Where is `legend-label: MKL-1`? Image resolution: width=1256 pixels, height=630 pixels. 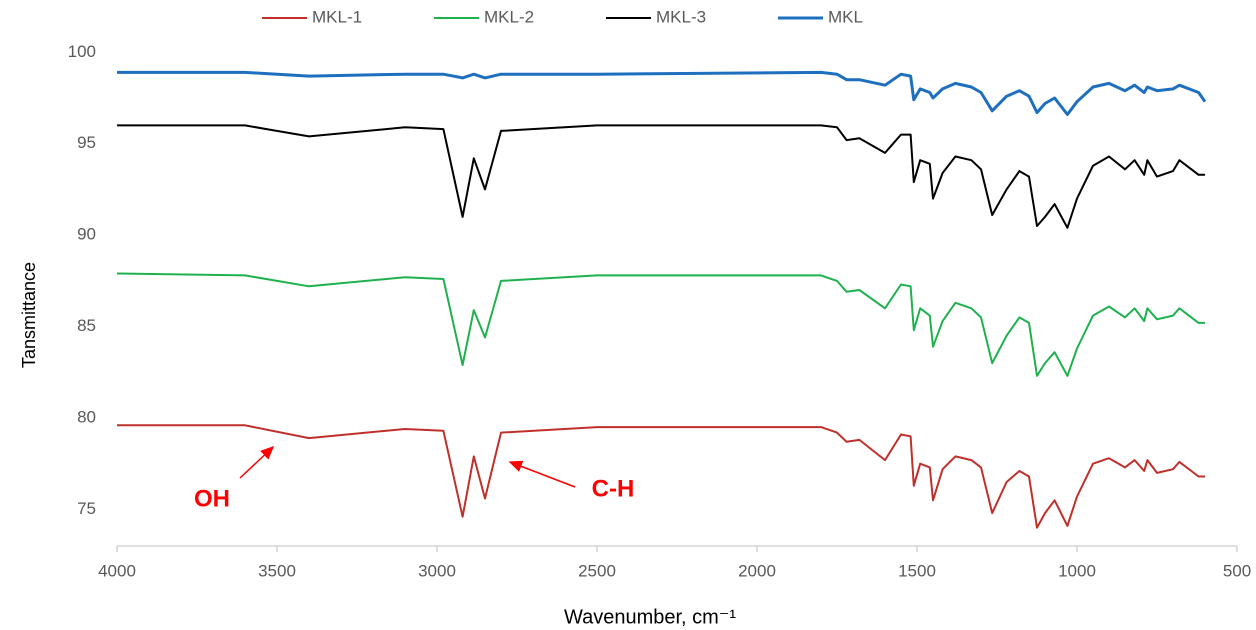 legend-label: MKL-1 is located at coordinates (337, 16).